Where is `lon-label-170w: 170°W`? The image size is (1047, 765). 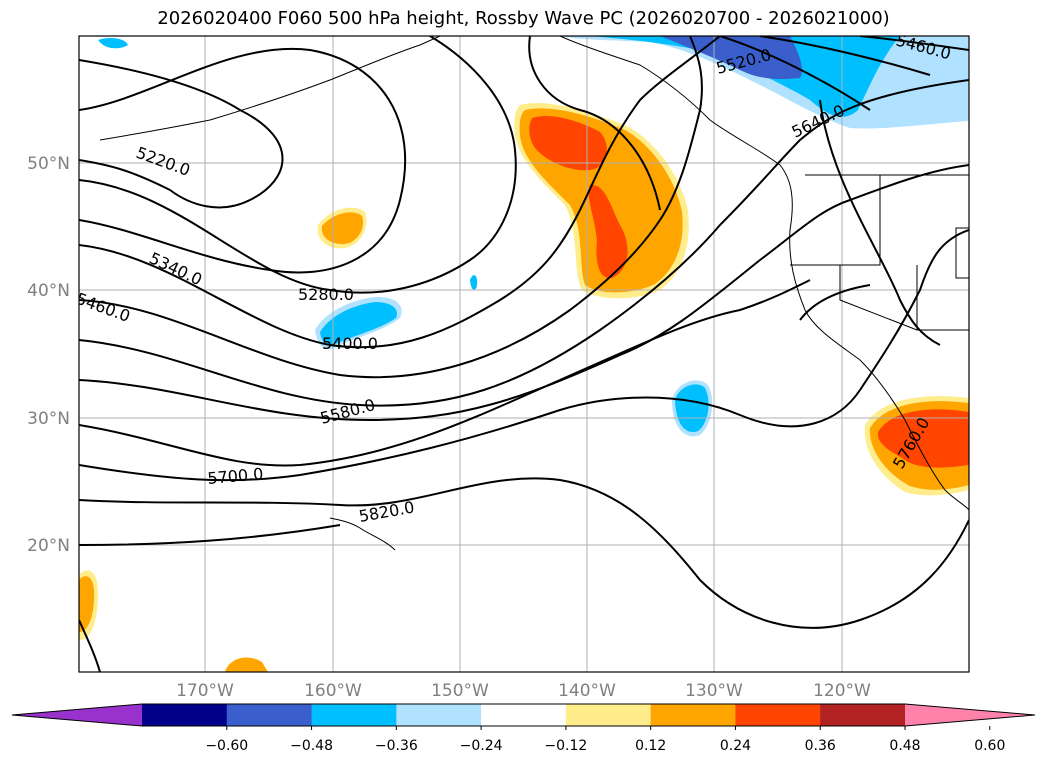 lon-label-170w: 170°W is located at coordinates (205, 691).